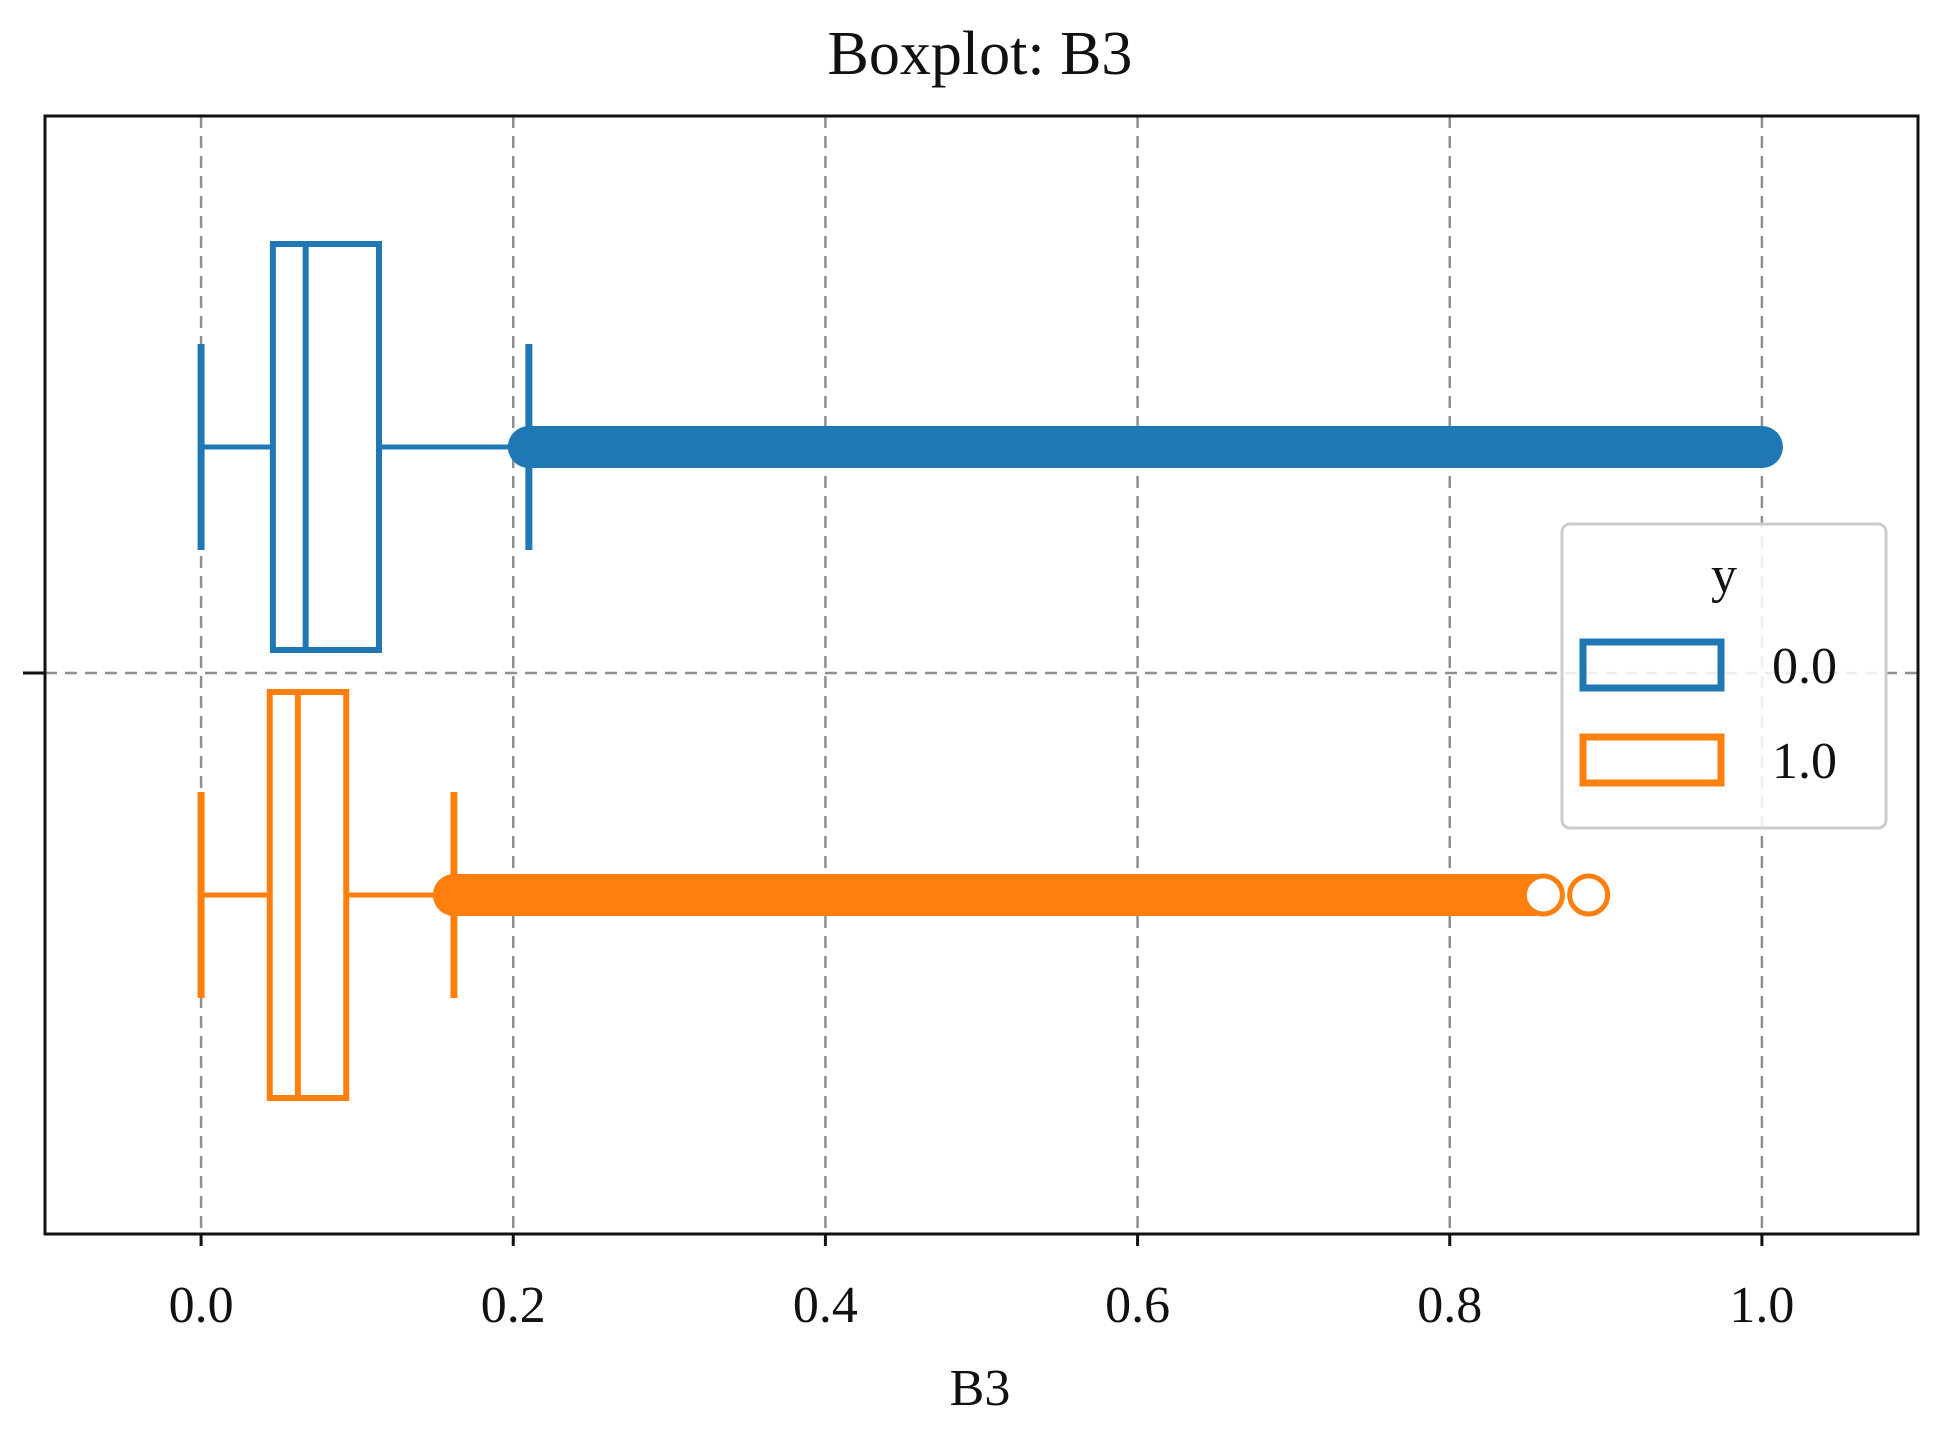  Describe the element at coordinates (825, 1305) in the screenshot. I see `x-tick-label: 0.4` at that location.